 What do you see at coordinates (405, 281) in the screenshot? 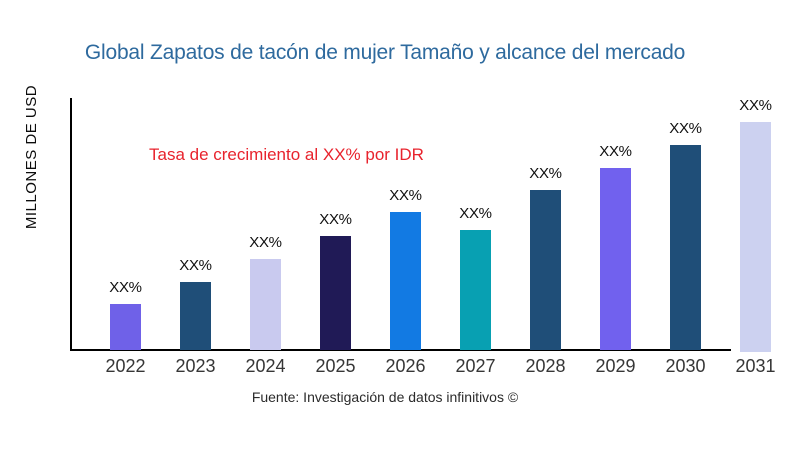
I see `bar-2026` at bounding box center [405, 281].